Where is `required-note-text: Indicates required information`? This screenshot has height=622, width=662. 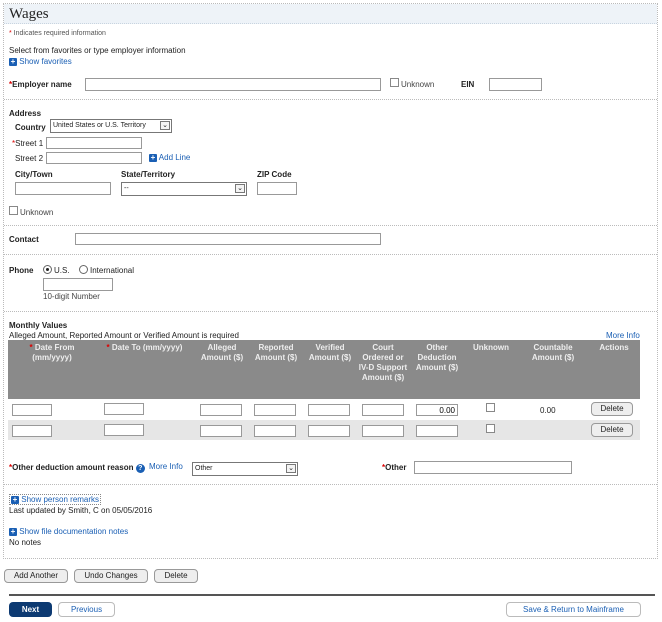 required-note-text: Indicates required information is located at coordinates (59, 33).